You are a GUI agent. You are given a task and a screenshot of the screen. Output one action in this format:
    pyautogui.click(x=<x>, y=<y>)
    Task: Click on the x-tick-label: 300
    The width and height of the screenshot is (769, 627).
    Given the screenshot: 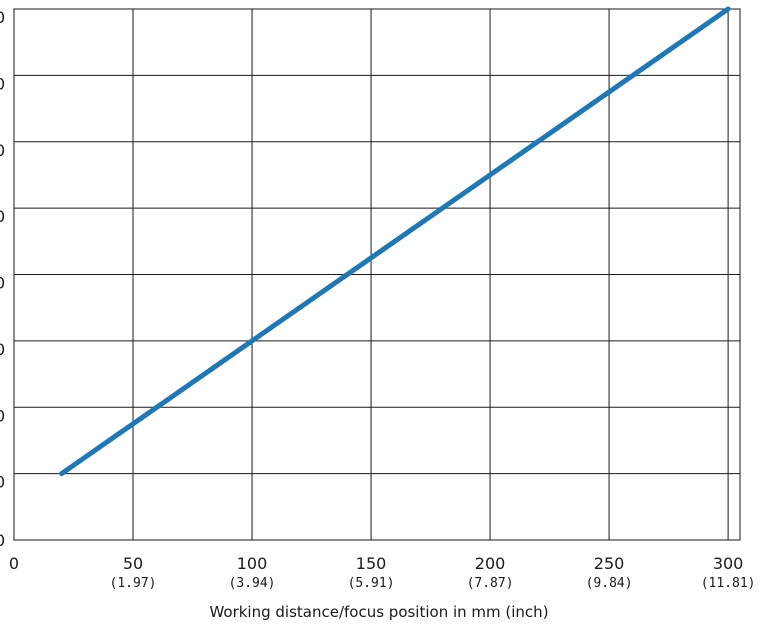 What is the action you would take?
    pyautogui.click(x=728, y=563)
    